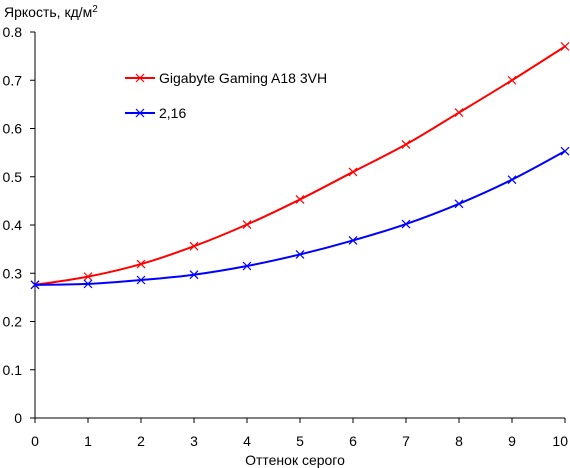  Describe the element at coordinates (13, 273) in the screenshot. I see `y-tick-label: 0.3` at that location.